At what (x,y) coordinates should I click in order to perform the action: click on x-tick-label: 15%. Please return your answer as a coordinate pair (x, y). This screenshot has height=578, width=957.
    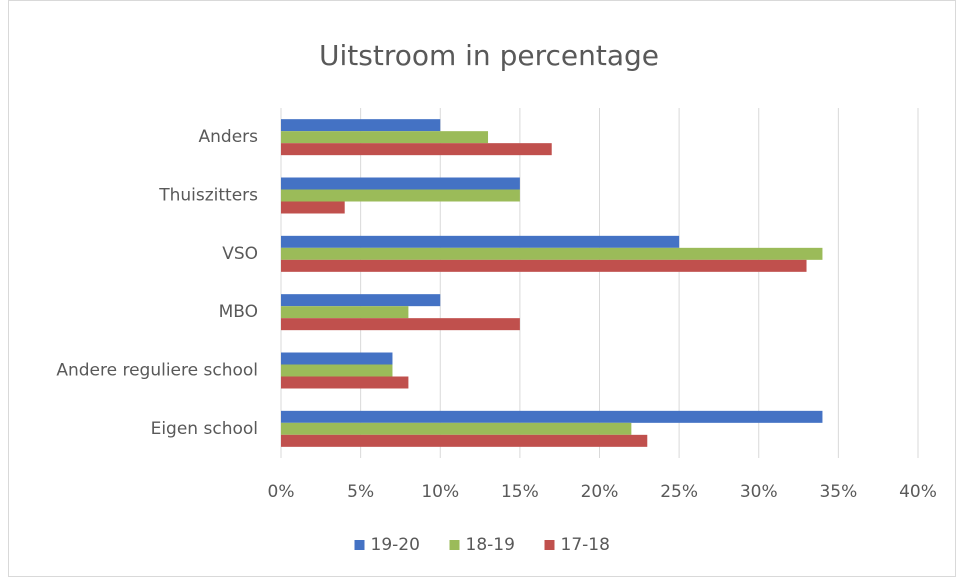
    Looking at the image, I should click on (520, 492).